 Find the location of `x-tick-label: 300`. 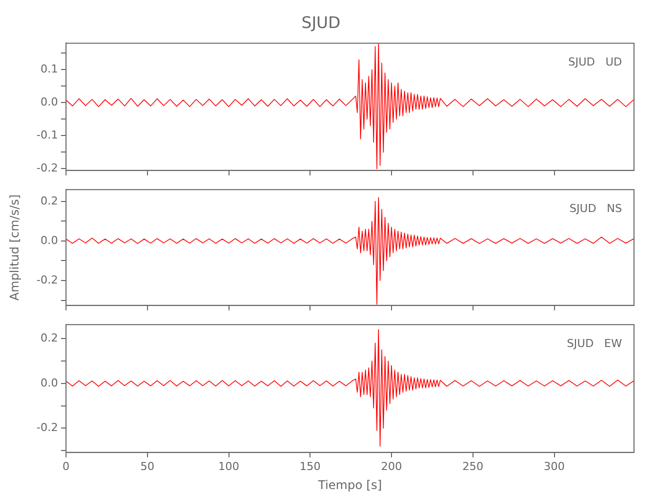

x-tick-label: 300 is located at coordinates (554, 466).